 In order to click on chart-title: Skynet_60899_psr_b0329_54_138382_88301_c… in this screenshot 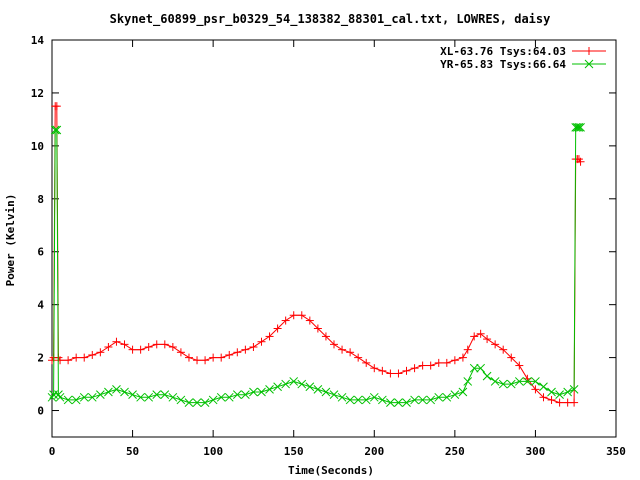, I will do `click(330, 19)`.